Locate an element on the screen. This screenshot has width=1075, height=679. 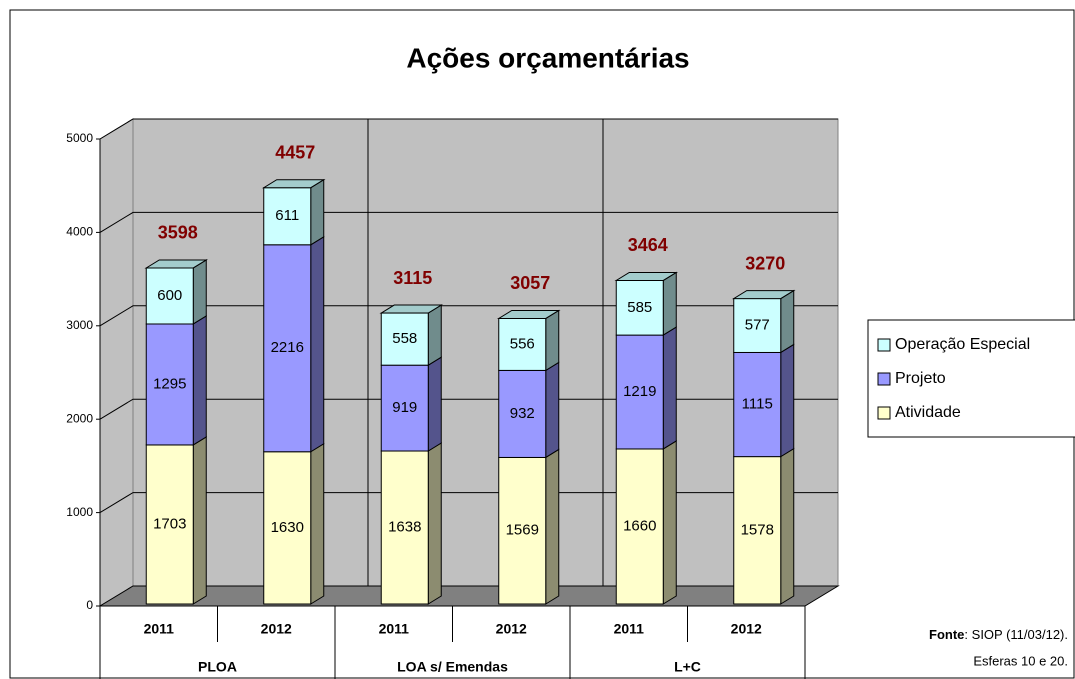
value-label: 556 is located at coordinates (522, 343).